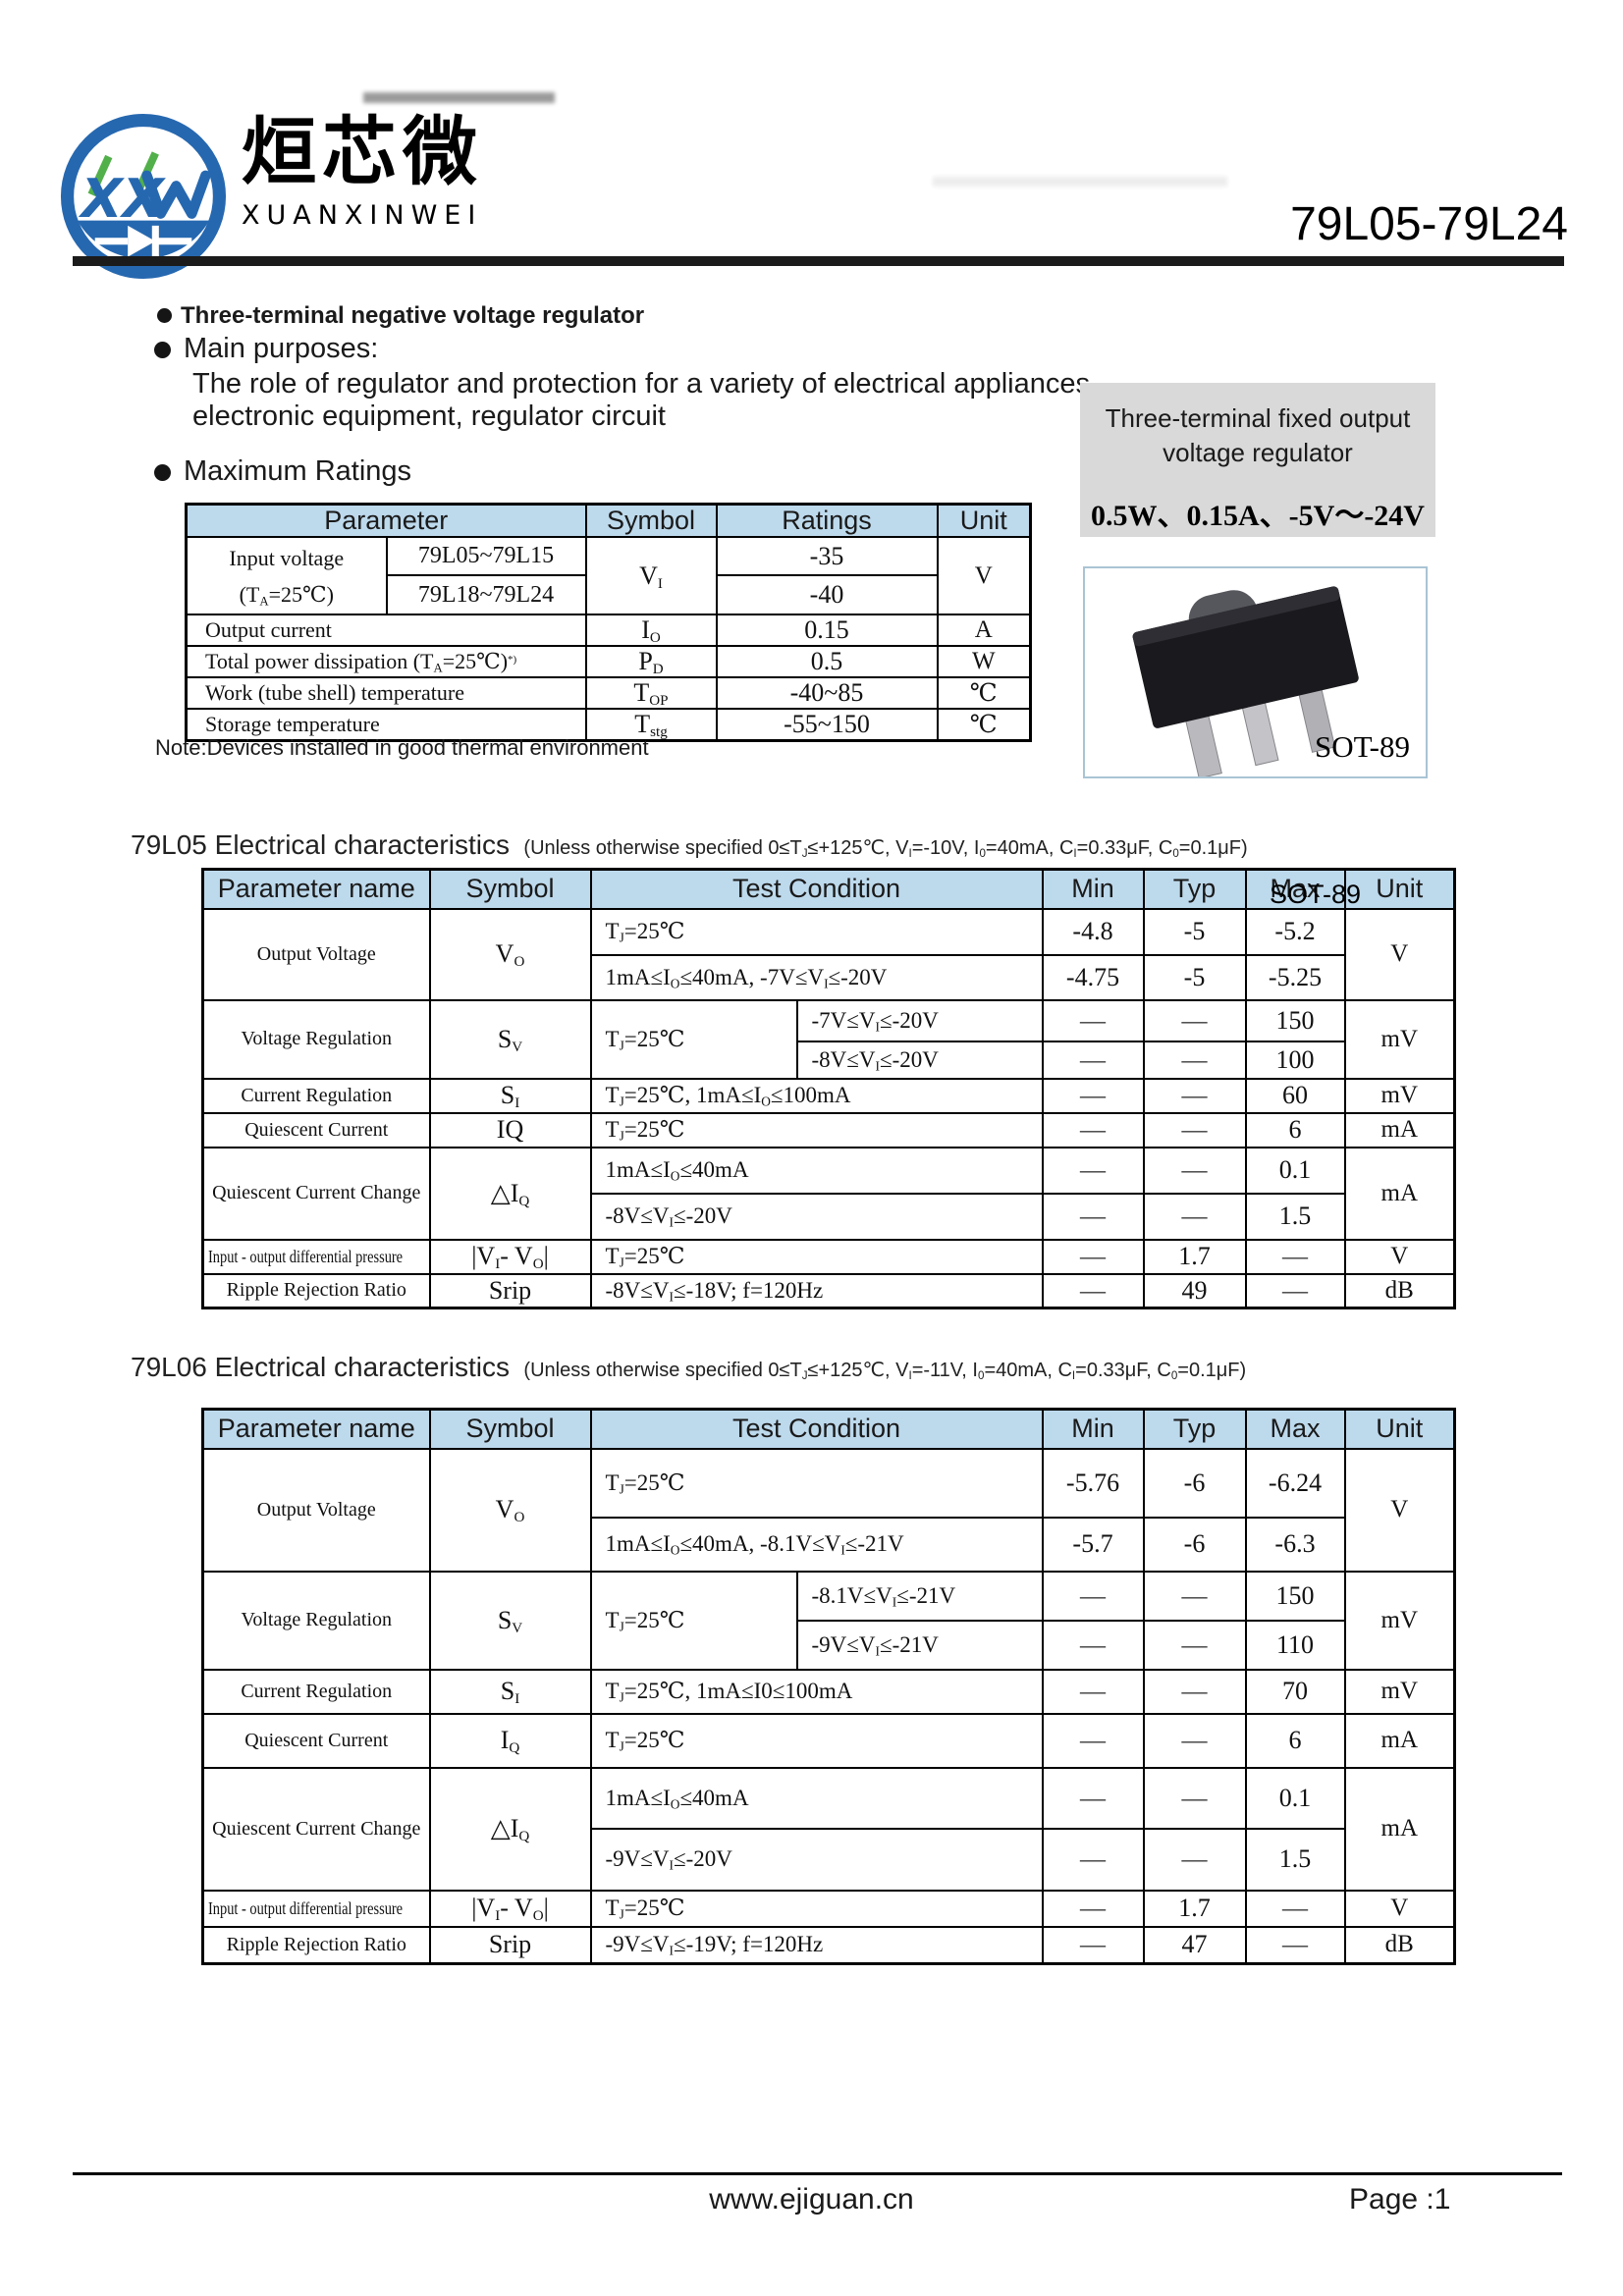  What do you see at coordinates (816, 1545) in the screenshot?
I see `test-condition-cell: 1mA≤IO≤40mA, -8.1V≤VI≤-21V` at bounding box center [816, 1545].